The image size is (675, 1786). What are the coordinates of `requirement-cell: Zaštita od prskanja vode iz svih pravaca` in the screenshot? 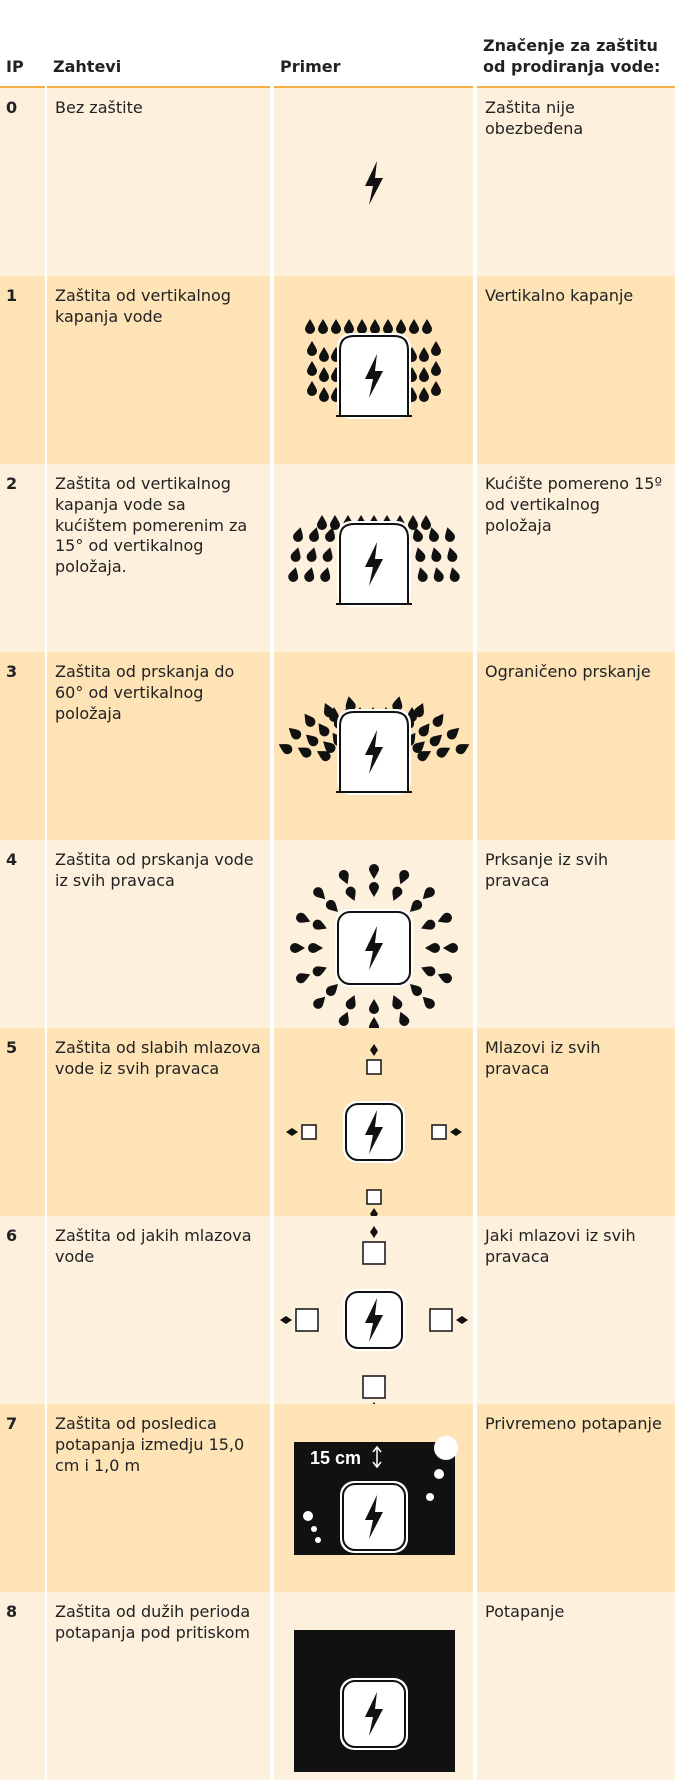 It's located at (158, 934).